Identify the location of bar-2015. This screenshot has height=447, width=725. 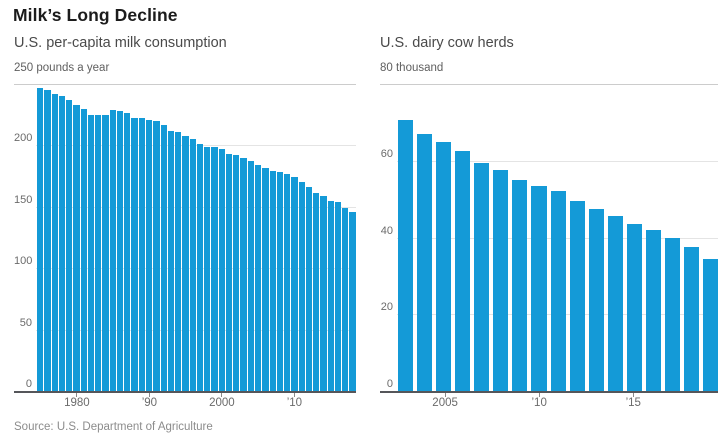
(634, 307).